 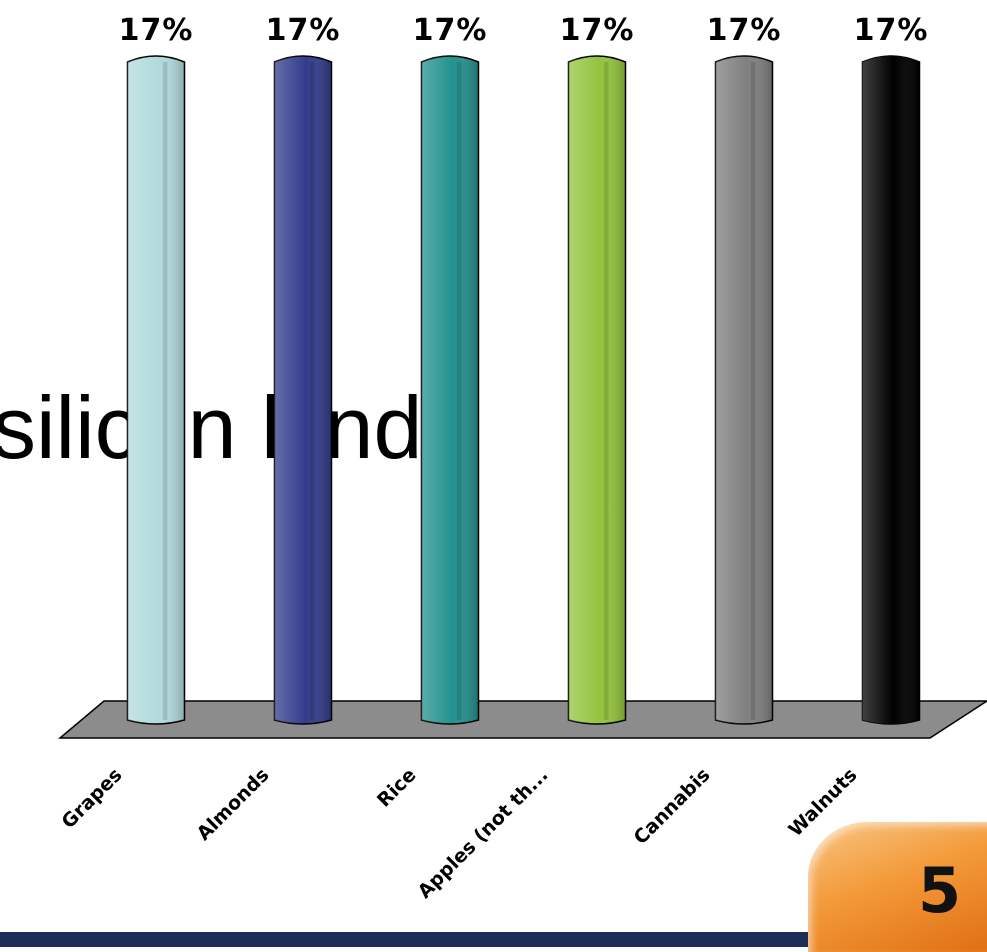 I want to click on value-label-3: 17%, so click(x=450, y=30).